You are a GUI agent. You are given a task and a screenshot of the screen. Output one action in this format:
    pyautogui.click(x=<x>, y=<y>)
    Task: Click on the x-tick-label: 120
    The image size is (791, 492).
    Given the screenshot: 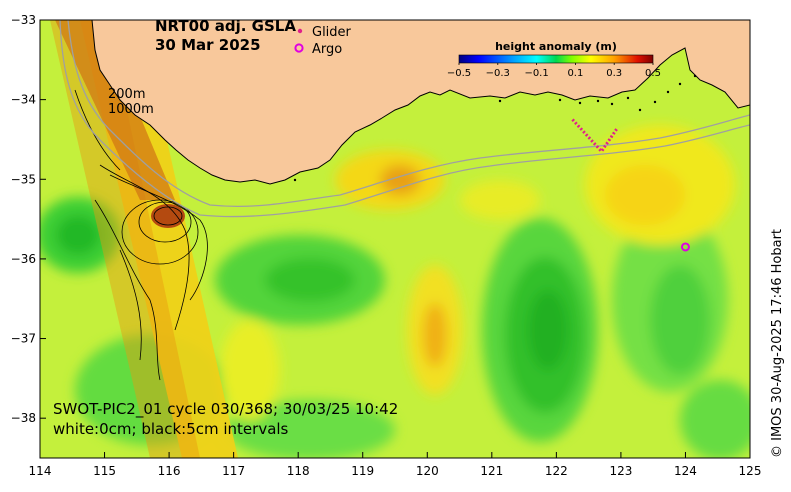 What is the action you would take?
    pyautogui.click(x=427, y=471)
    